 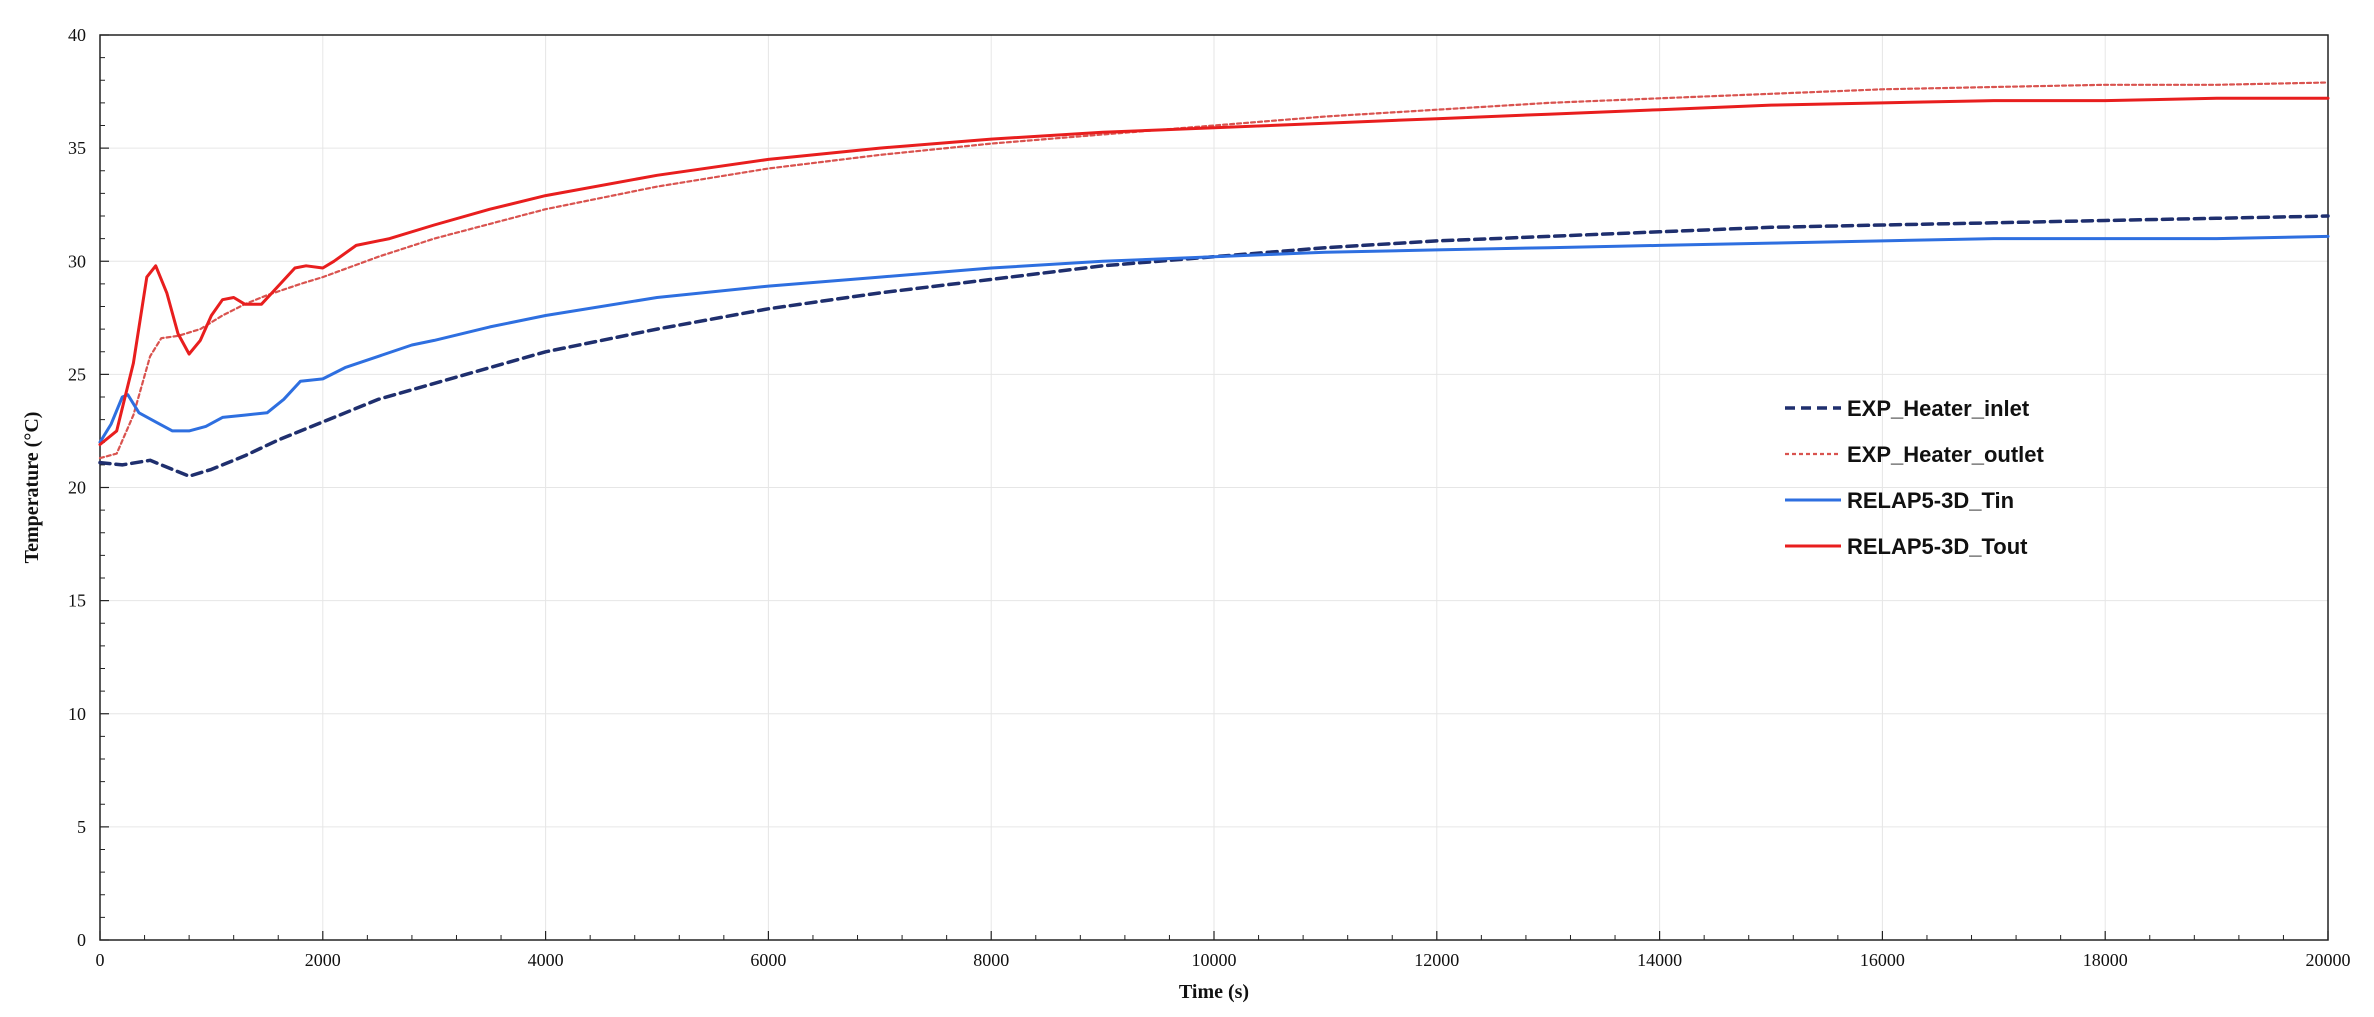 What do you see at coordinates (2105, 960) in the screenshot?
I see `x-tick-label: 18000` at bounding box center [2105, 960].